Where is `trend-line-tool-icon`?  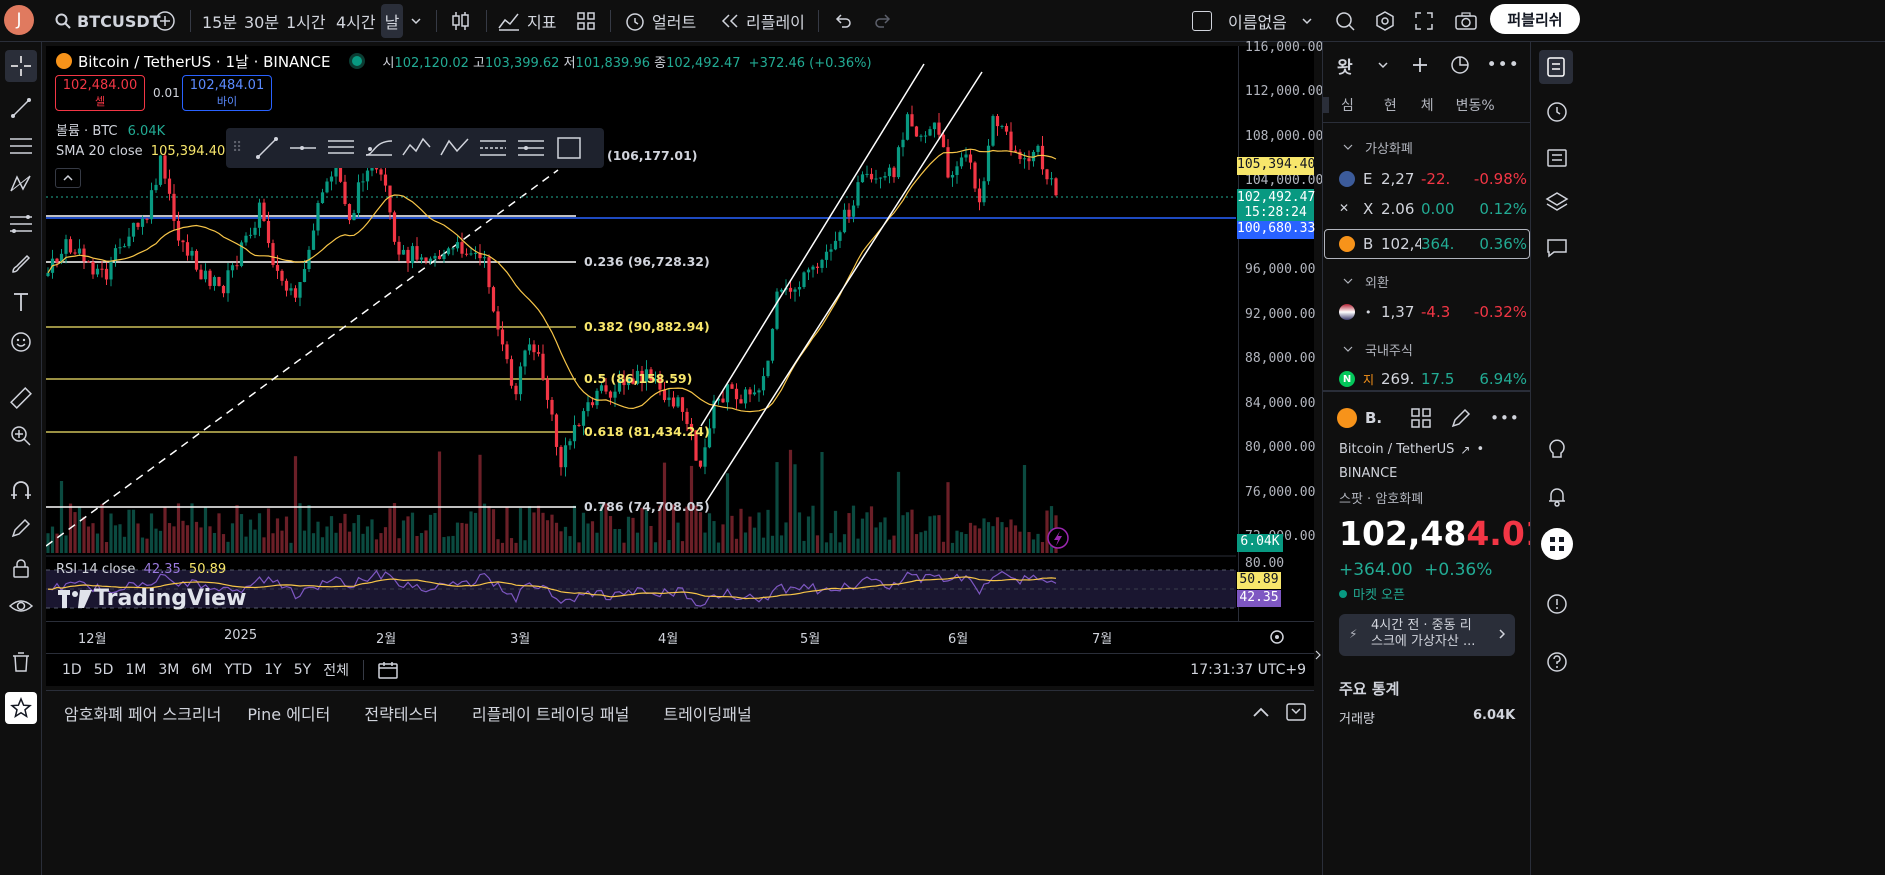 trend-line-tool-icon is located at coordinates (267, 148).